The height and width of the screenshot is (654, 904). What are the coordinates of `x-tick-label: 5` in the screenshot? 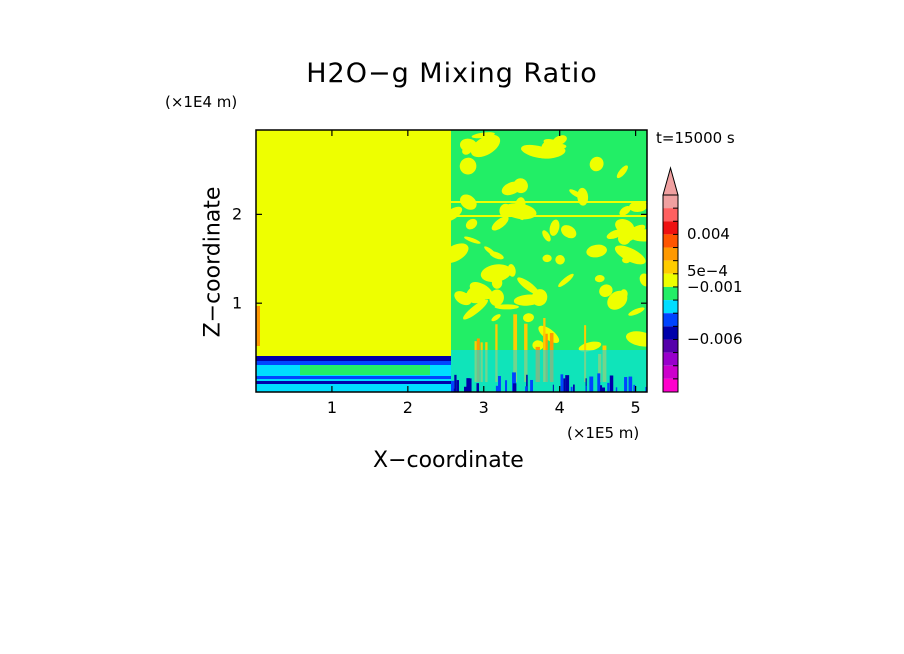 It's located at (635, 407).